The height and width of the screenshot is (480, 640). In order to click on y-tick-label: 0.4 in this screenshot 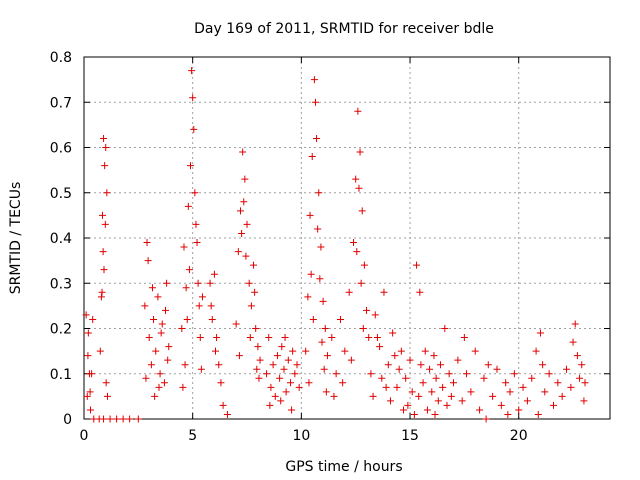, I will do `click(61, 239)`.